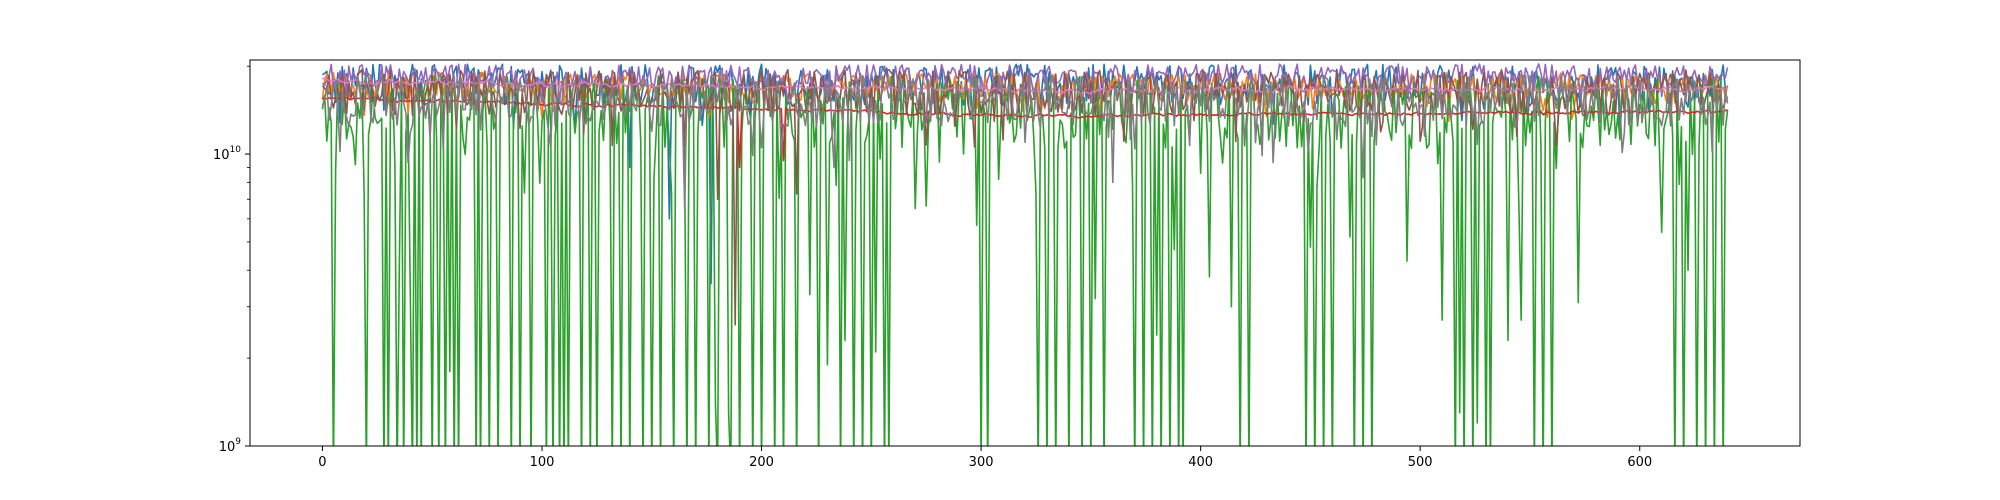  What do you see at coordinates (1200, 462) in the screenshot?
I see `x-tick-label: 400` at bounding box center [1200, 462].